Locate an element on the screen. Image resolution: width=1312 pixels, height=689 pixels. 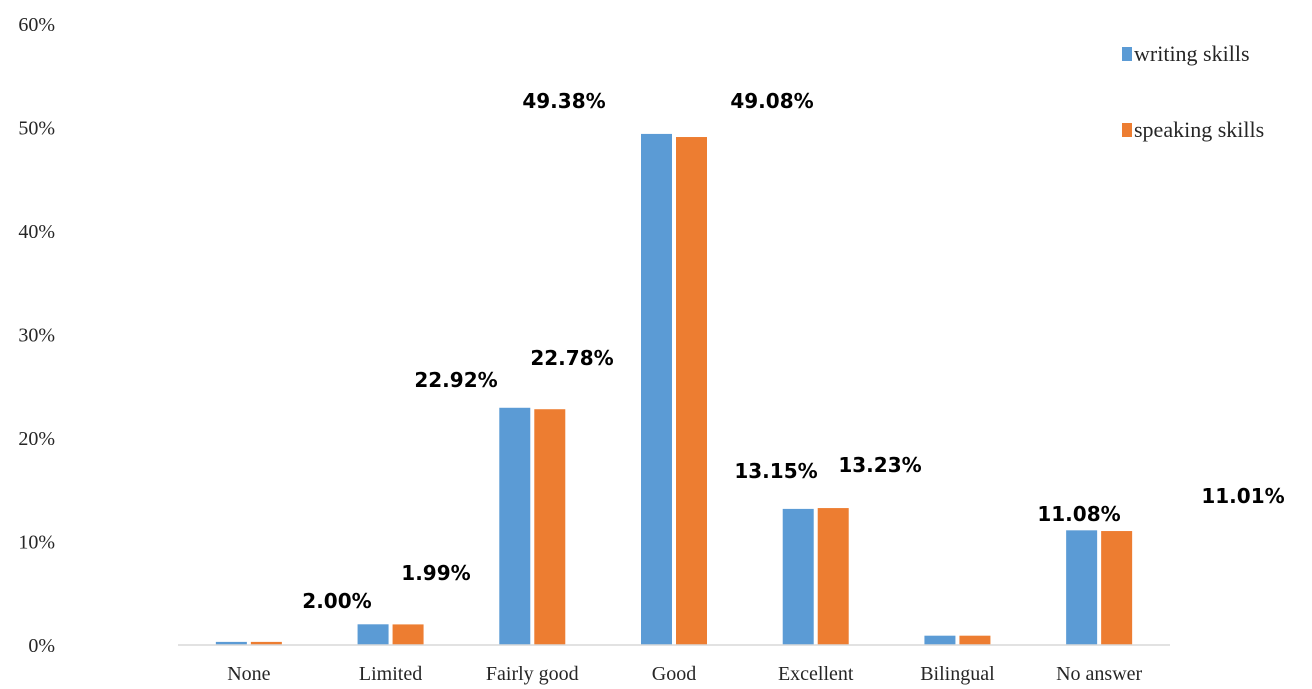
y-axis-tick-labels: 0% 10% 20% 30% 40% 50% 60% is located at coordinates (36, 335).